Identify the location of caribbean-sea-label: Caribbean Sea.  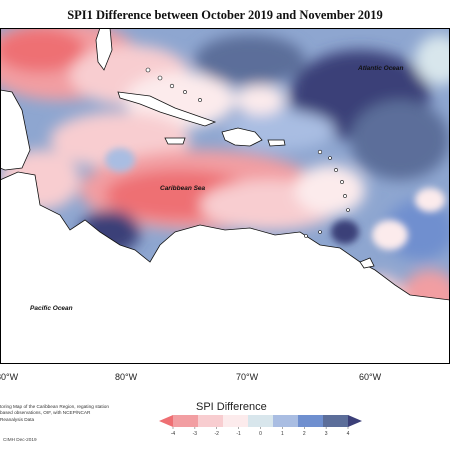
(183, 188).